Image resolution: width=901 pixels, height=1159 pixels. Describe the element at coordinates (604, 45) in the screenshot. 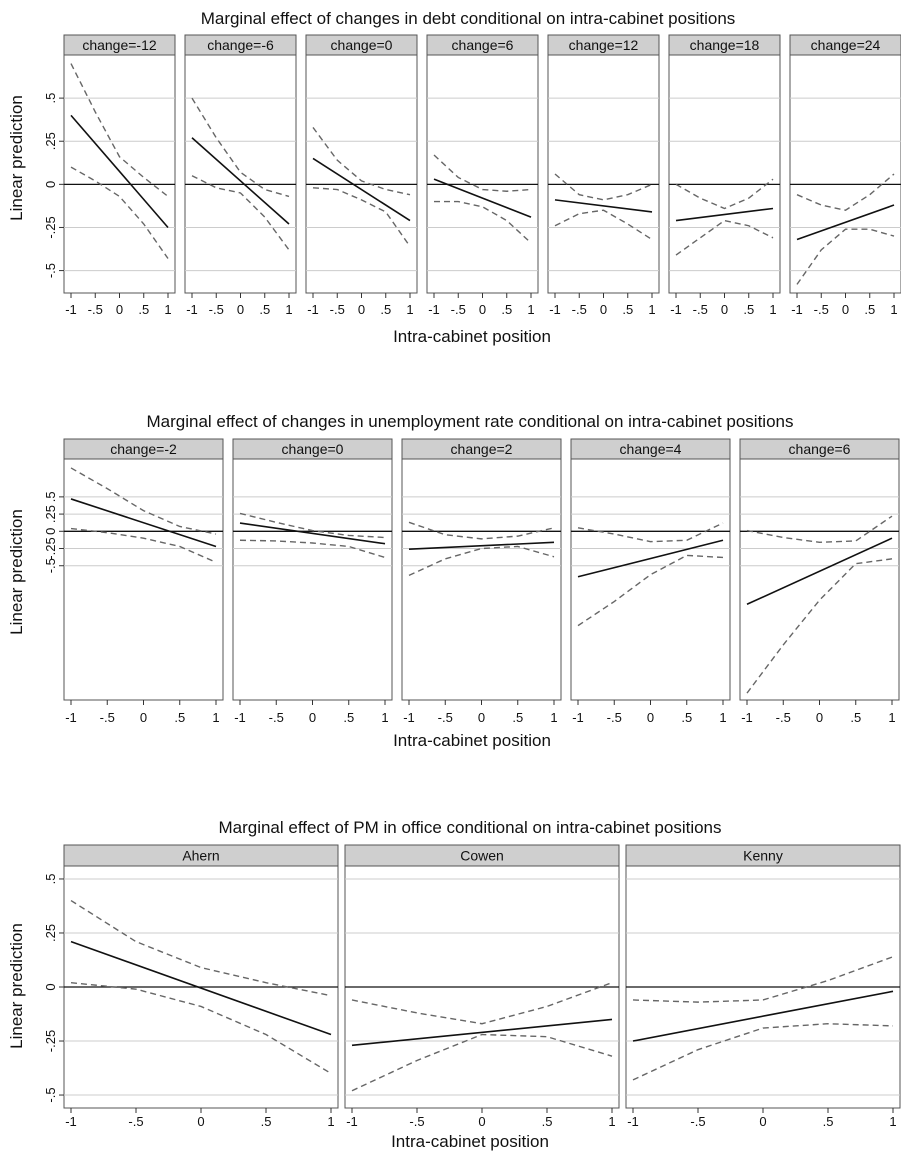

I see `panel-strip-label: change=12` at that location.